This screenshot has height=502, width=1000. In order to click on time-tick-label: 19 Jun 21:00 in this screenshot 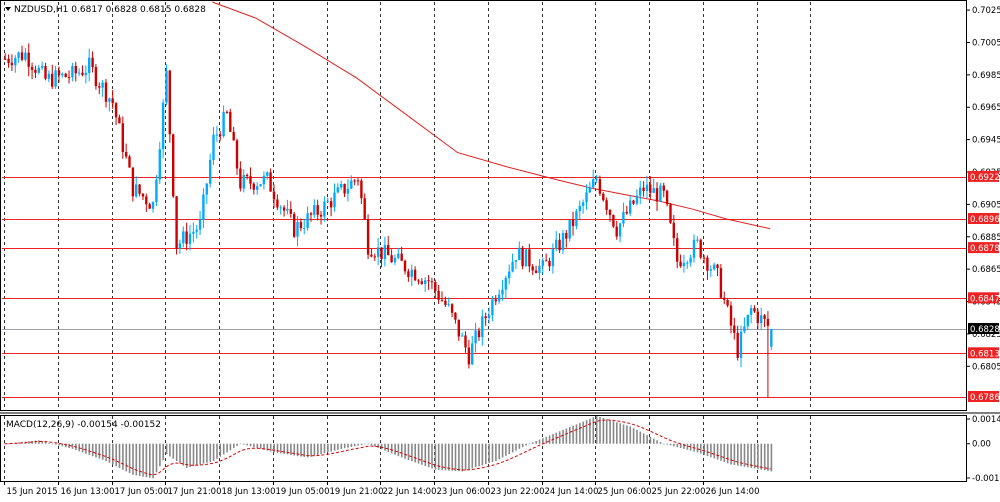, I will do `click(357, 492)`.